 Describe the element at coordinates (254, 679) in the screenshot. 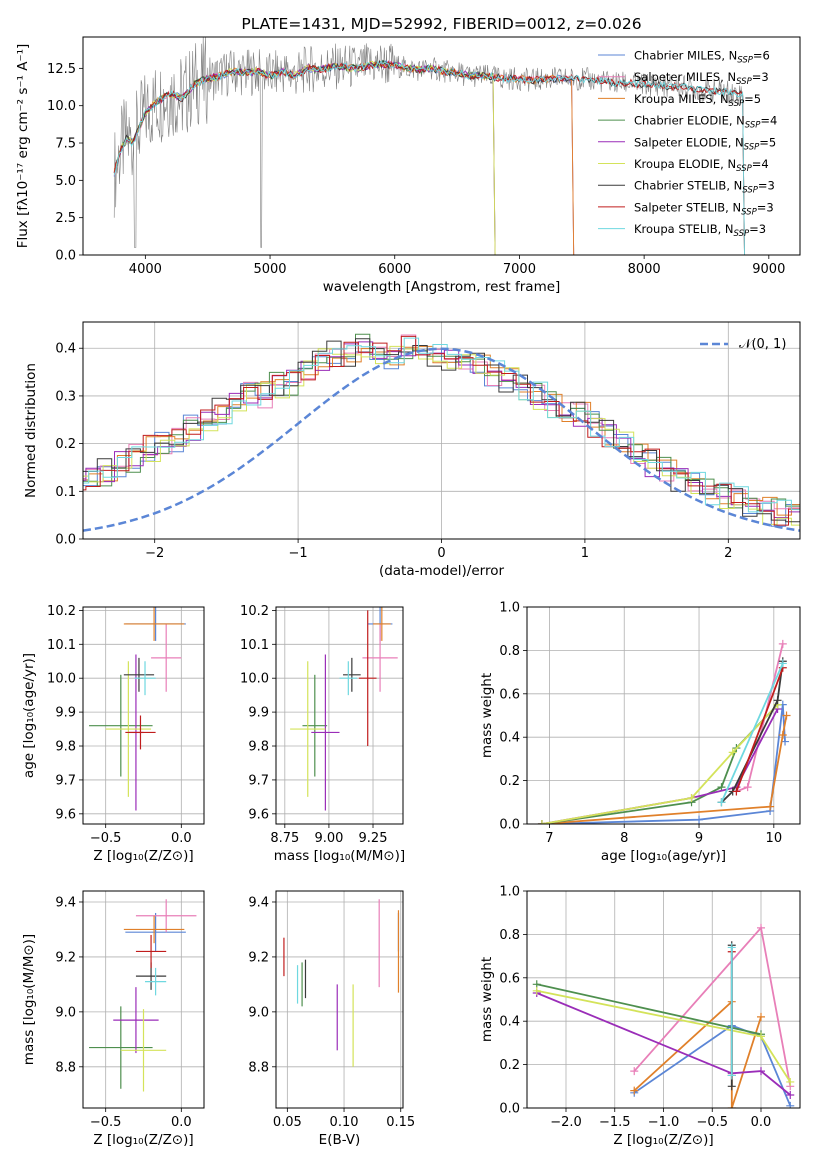

I see `y-tick-label: 10.0` at that location.